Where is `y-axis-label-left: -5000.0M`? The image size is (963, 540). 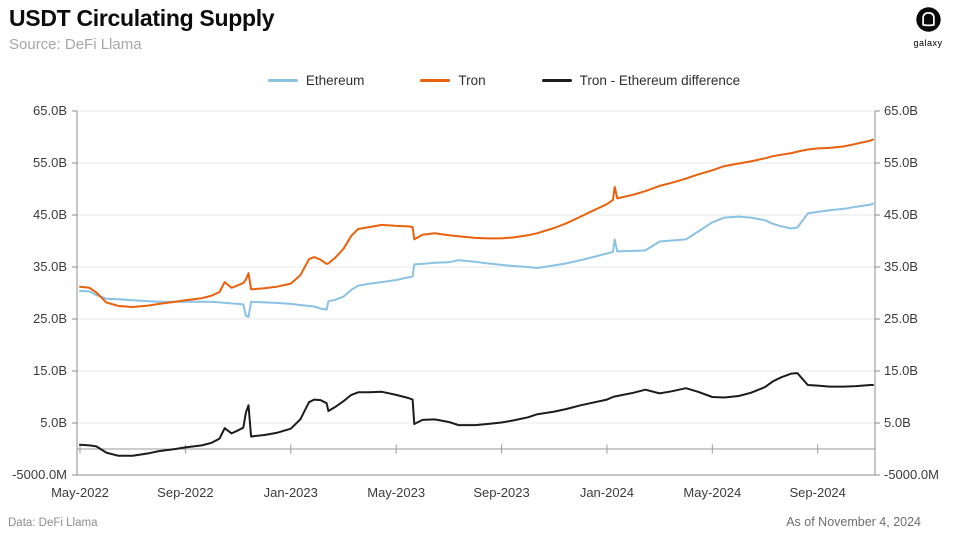
y-axis-label-left: -5000.0M is located at coordinates (39, 474).